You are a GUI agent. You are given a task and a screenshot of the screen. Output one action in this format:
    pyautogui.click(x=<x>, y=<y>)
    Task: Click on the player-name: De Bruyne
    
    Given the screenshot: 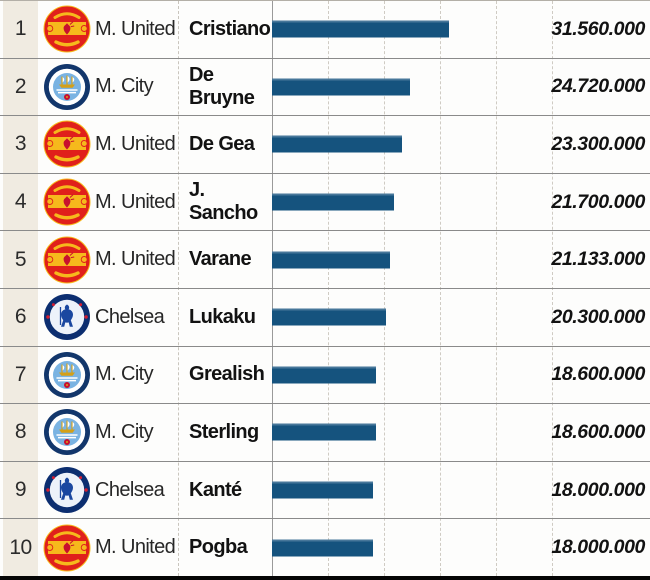 What is the action you would take?
    pyautogui.click(x=222, y=86)
    